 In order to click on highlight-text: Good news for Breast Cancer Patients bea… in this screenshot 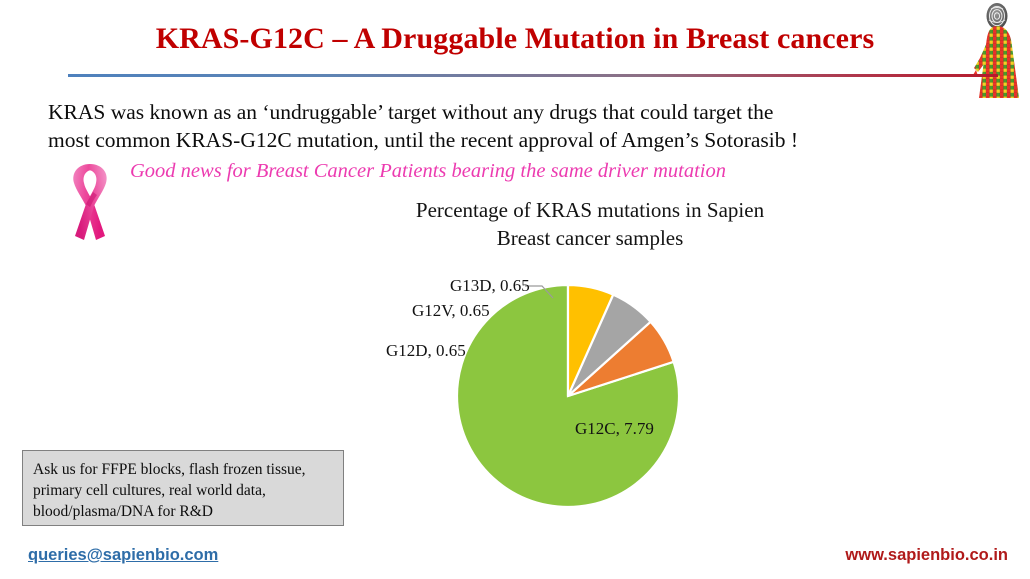, I will do `click(428, 171)`.